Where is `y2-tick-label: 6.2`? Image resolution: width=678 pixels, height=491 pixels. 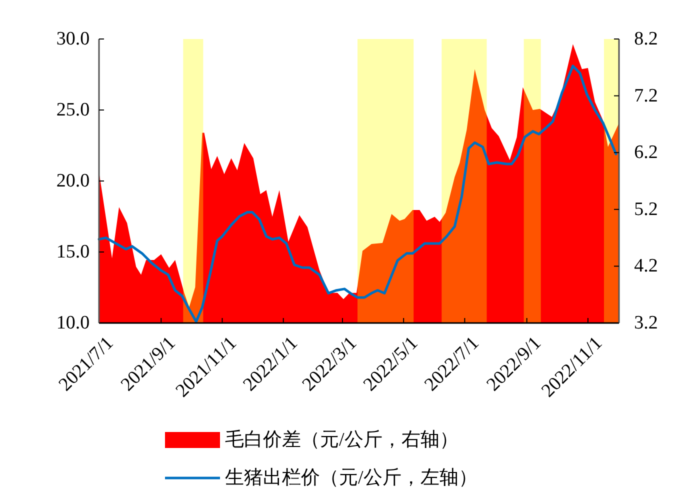
y2-tick-label: 6.2 is located at coordinates (646, 153).